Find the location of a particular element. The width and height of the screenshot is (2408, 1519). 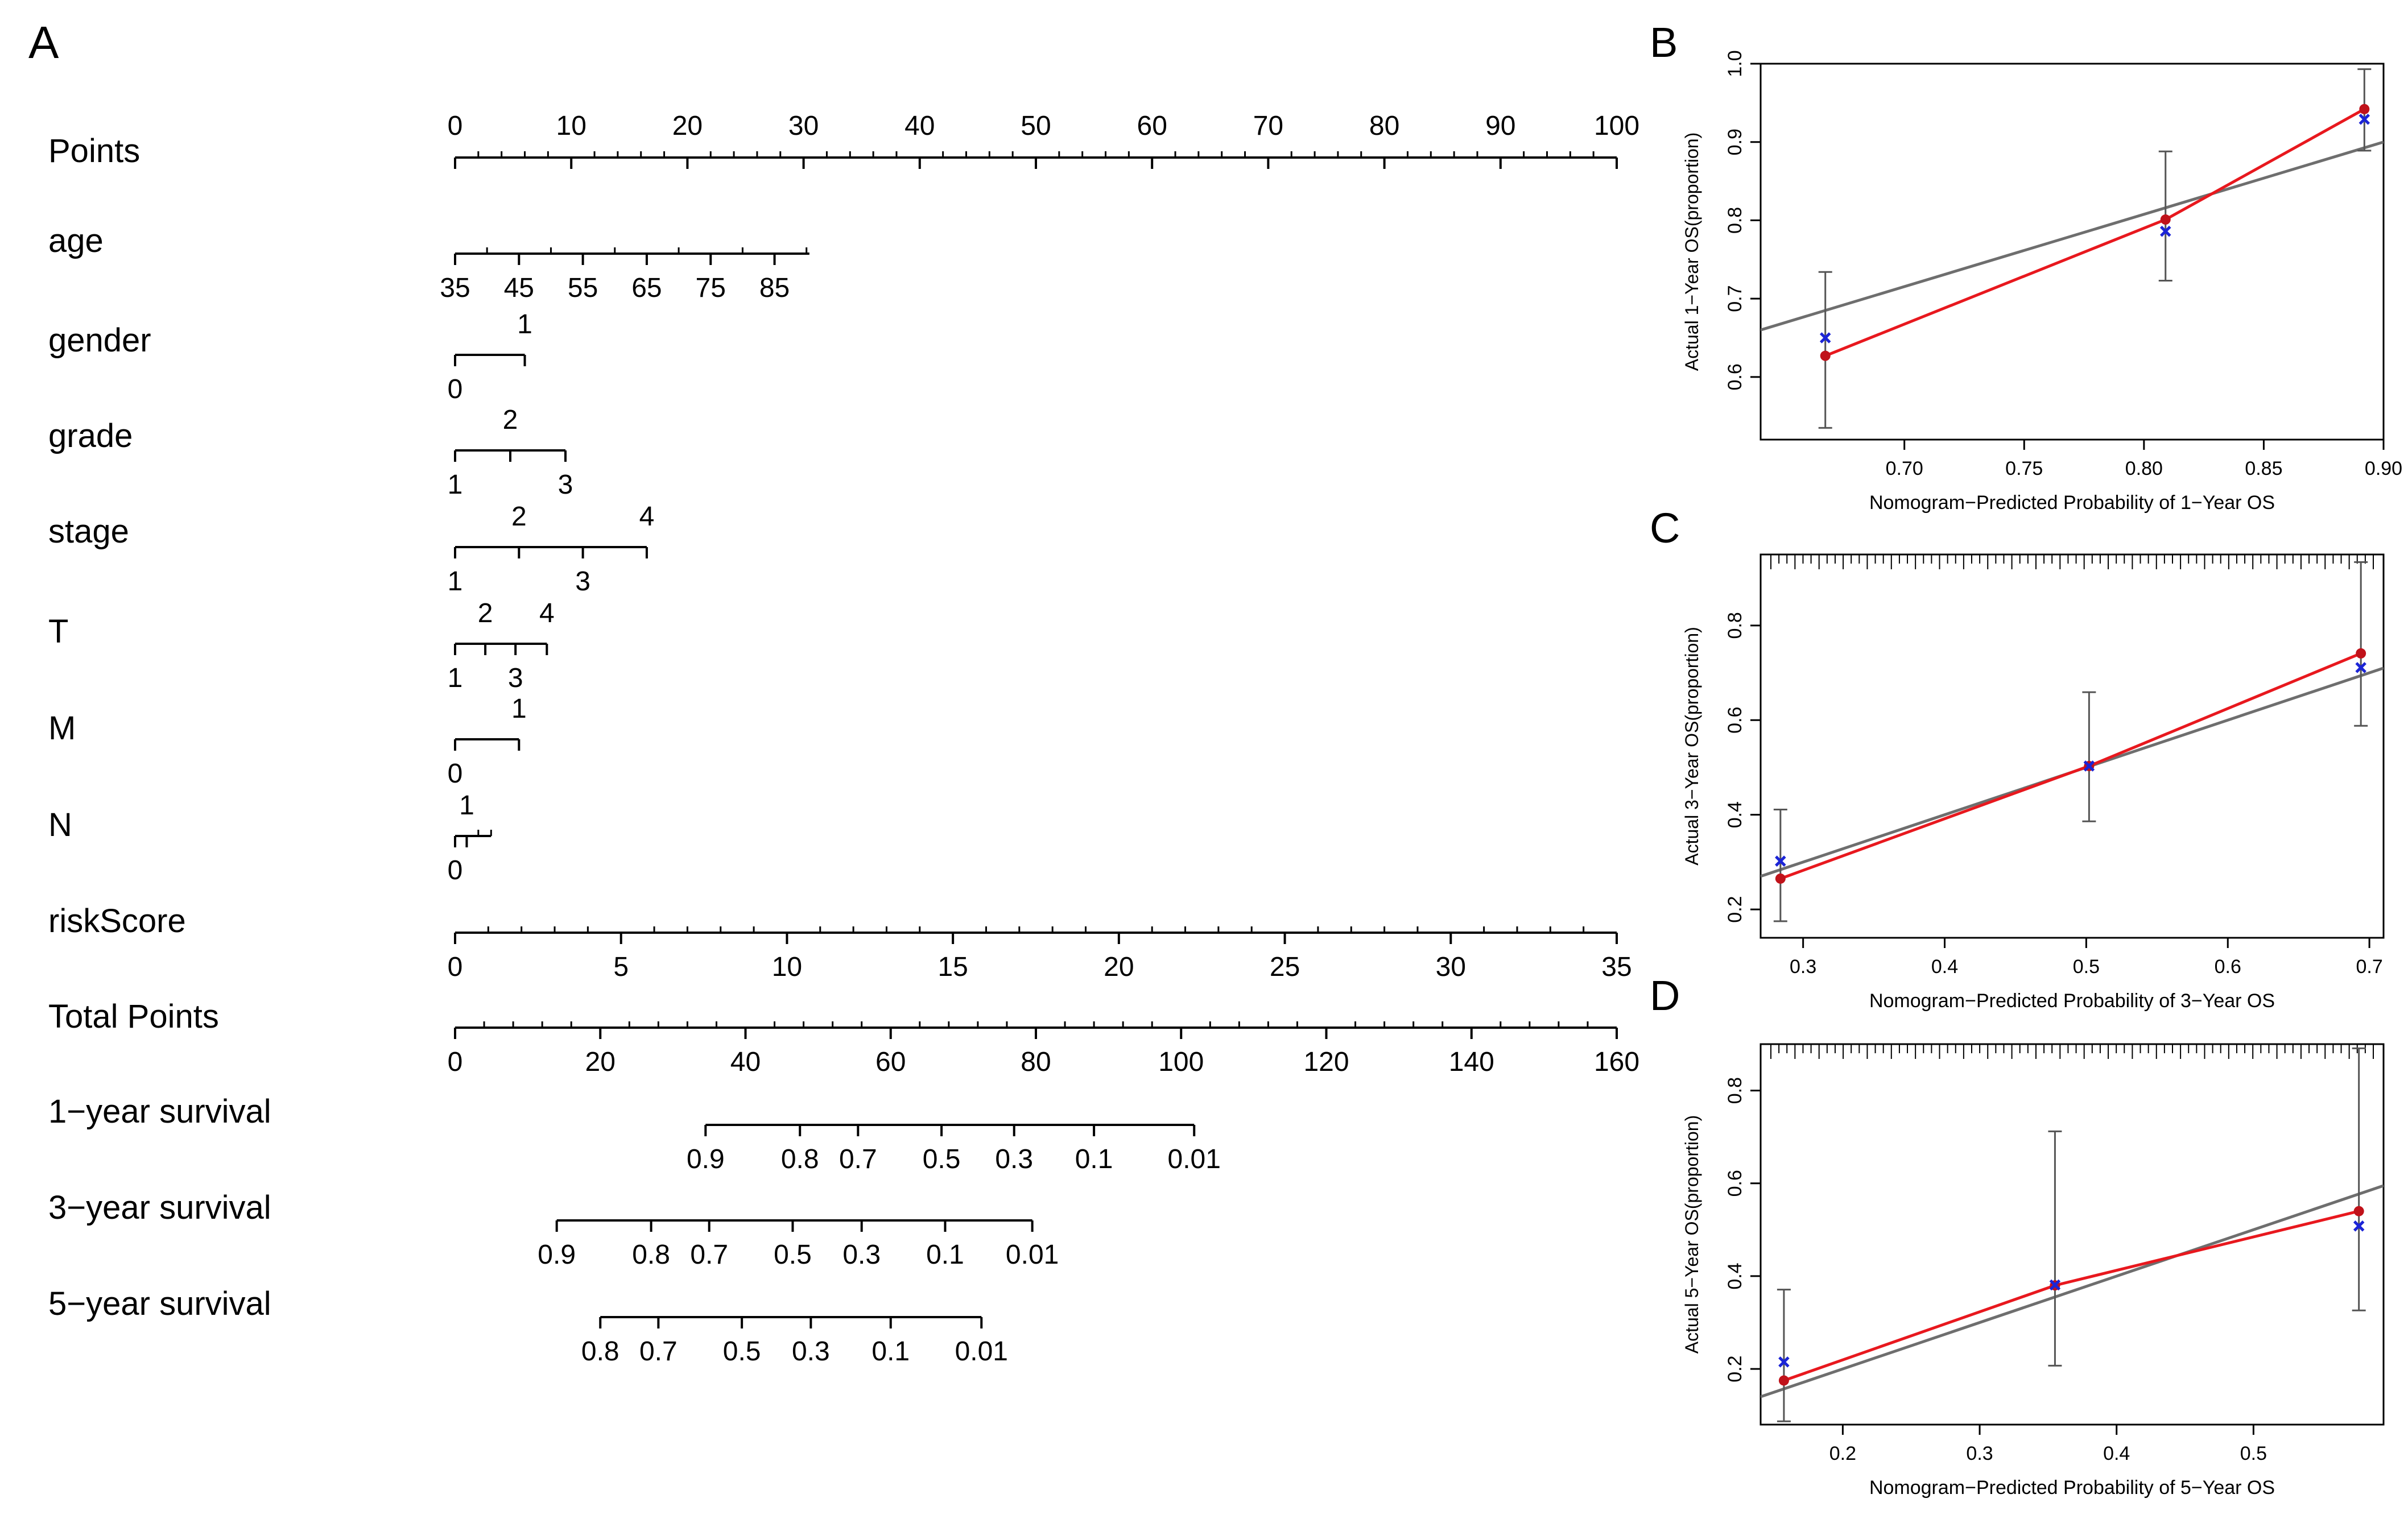

nomogram-tick-label-t: 4 is located at coordinates (547, 613).